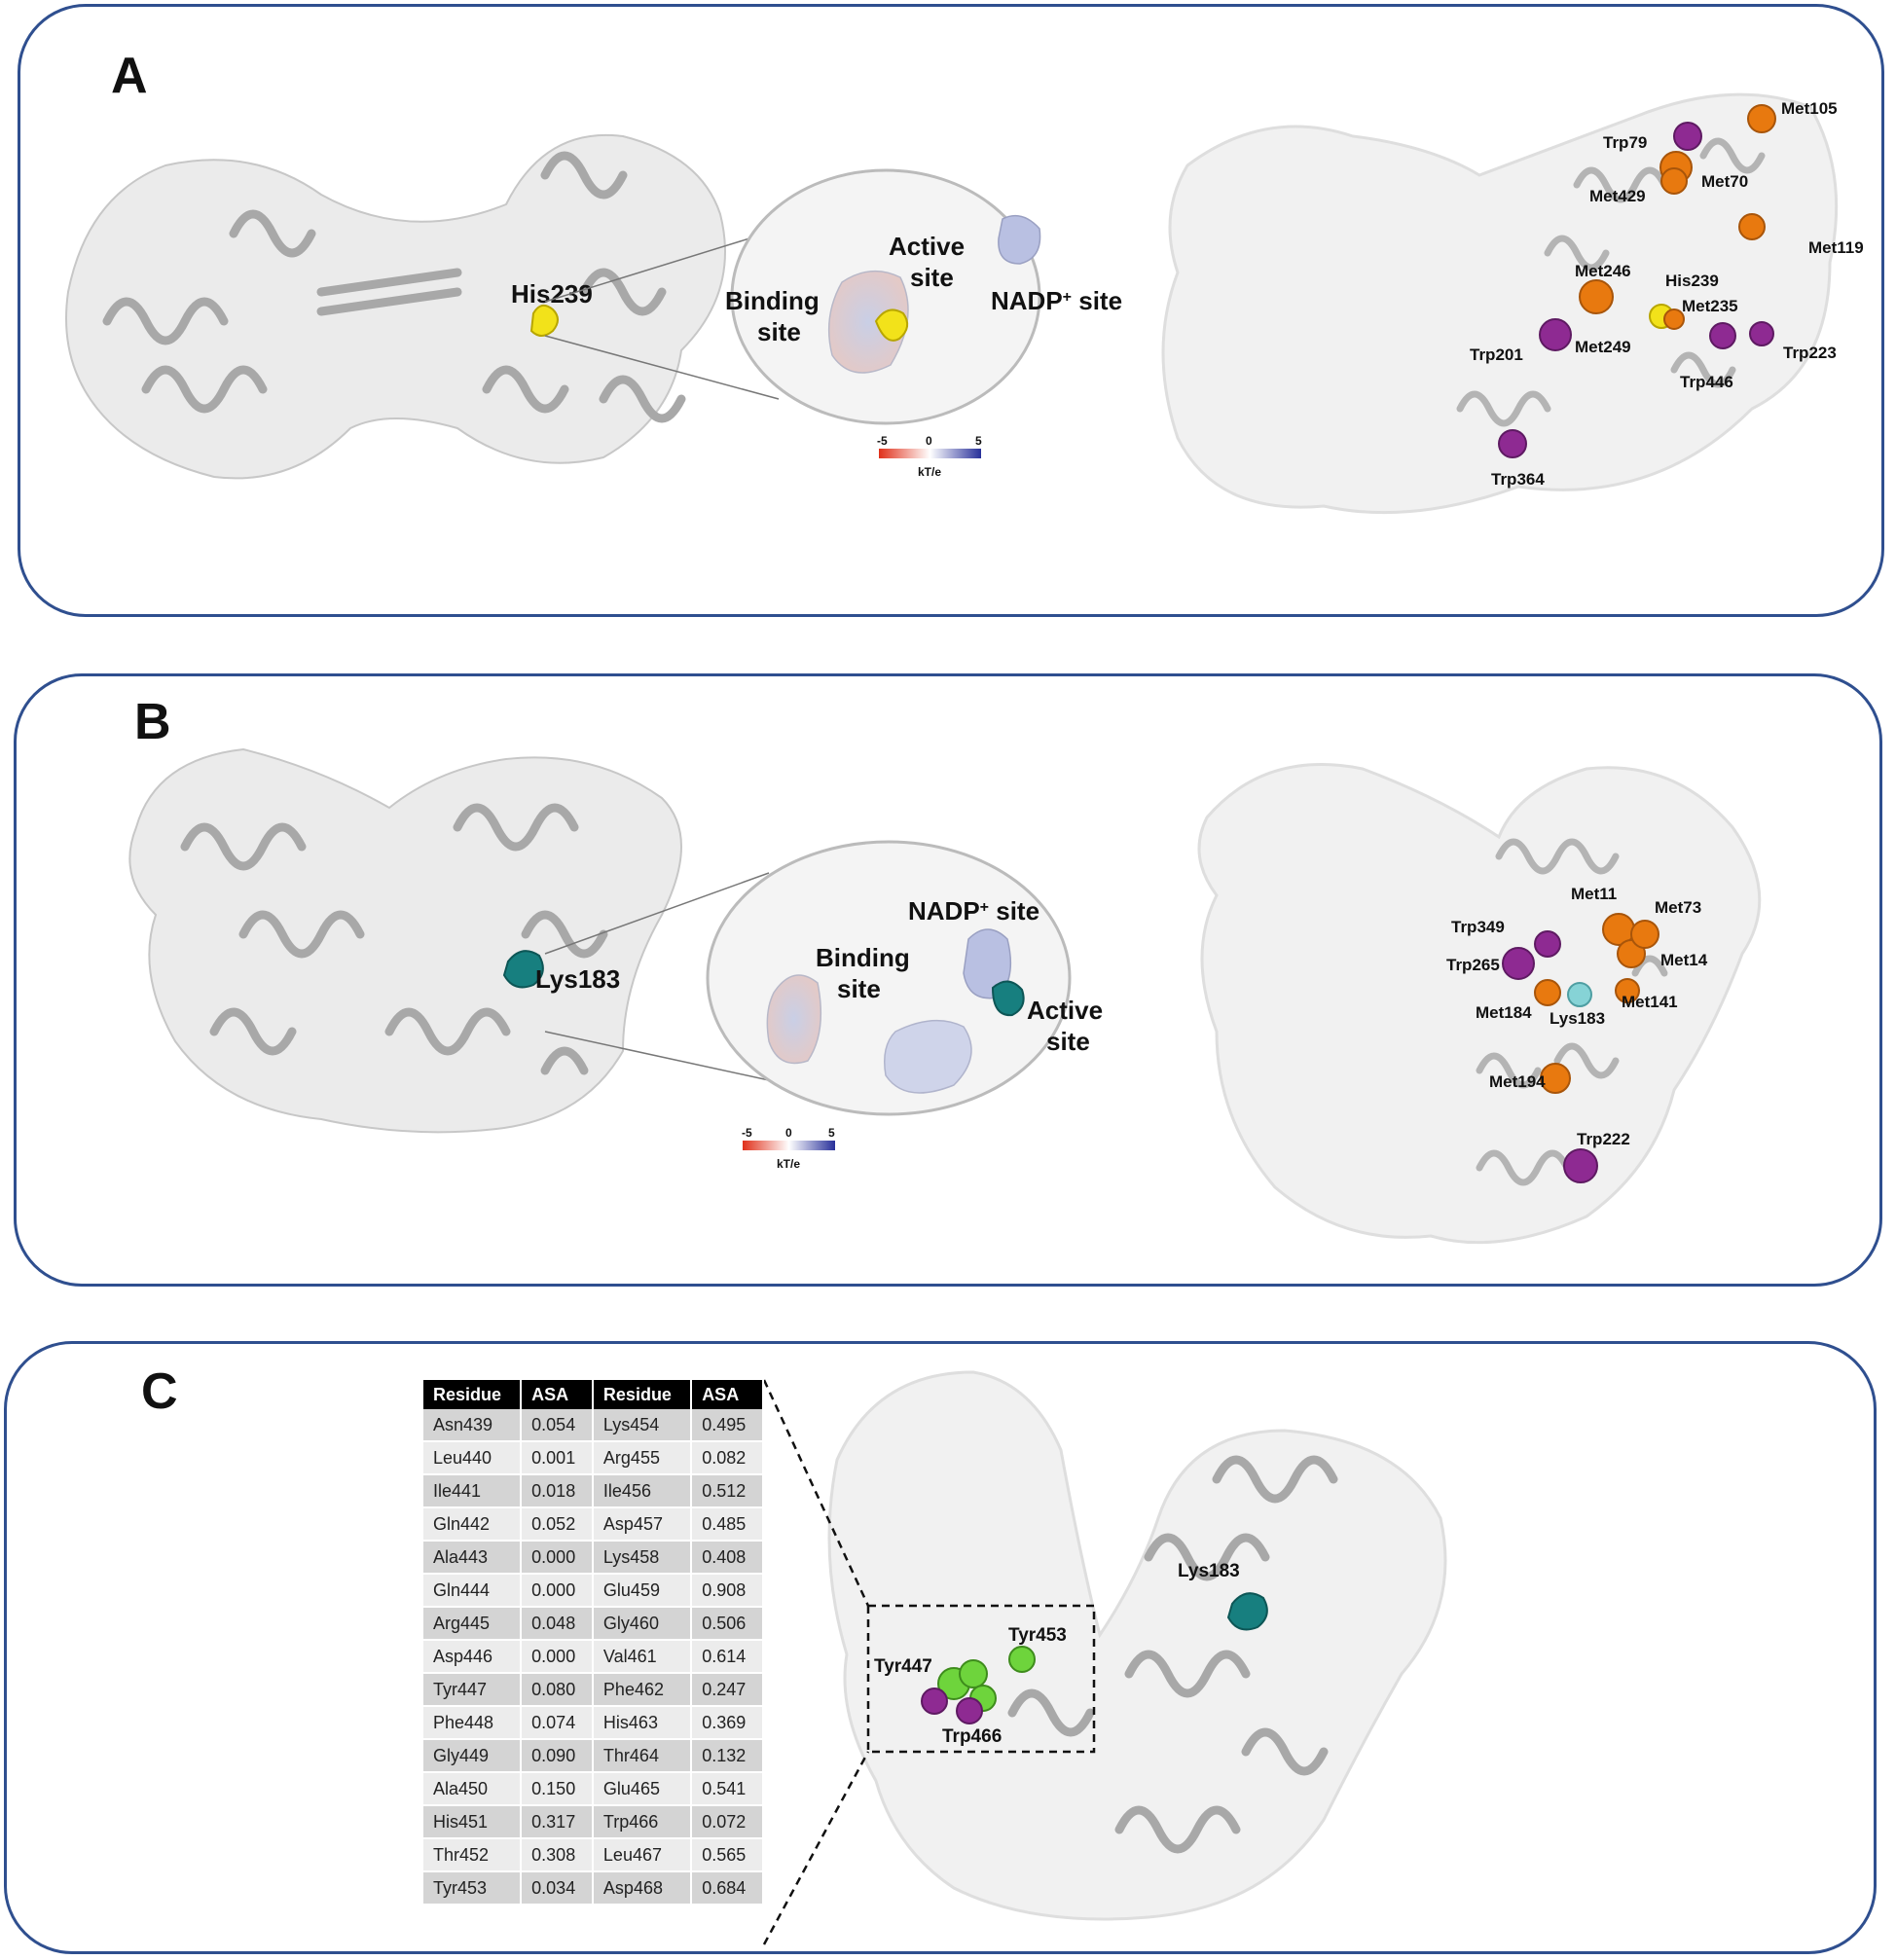 This screenshot has height=1960, width=1896. I want to click on table-cell: 0.052, so click(557, 1525).